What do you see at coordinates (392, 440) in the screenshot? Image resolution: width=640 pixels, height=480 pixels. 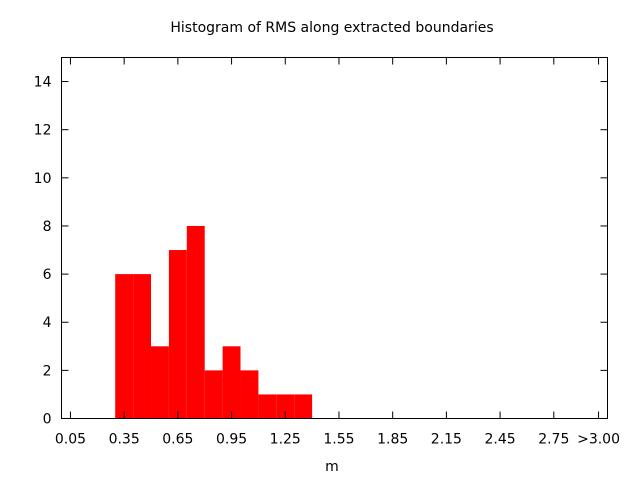 I see `x-tick-label: 1.85` at bounding box center [392, 440].